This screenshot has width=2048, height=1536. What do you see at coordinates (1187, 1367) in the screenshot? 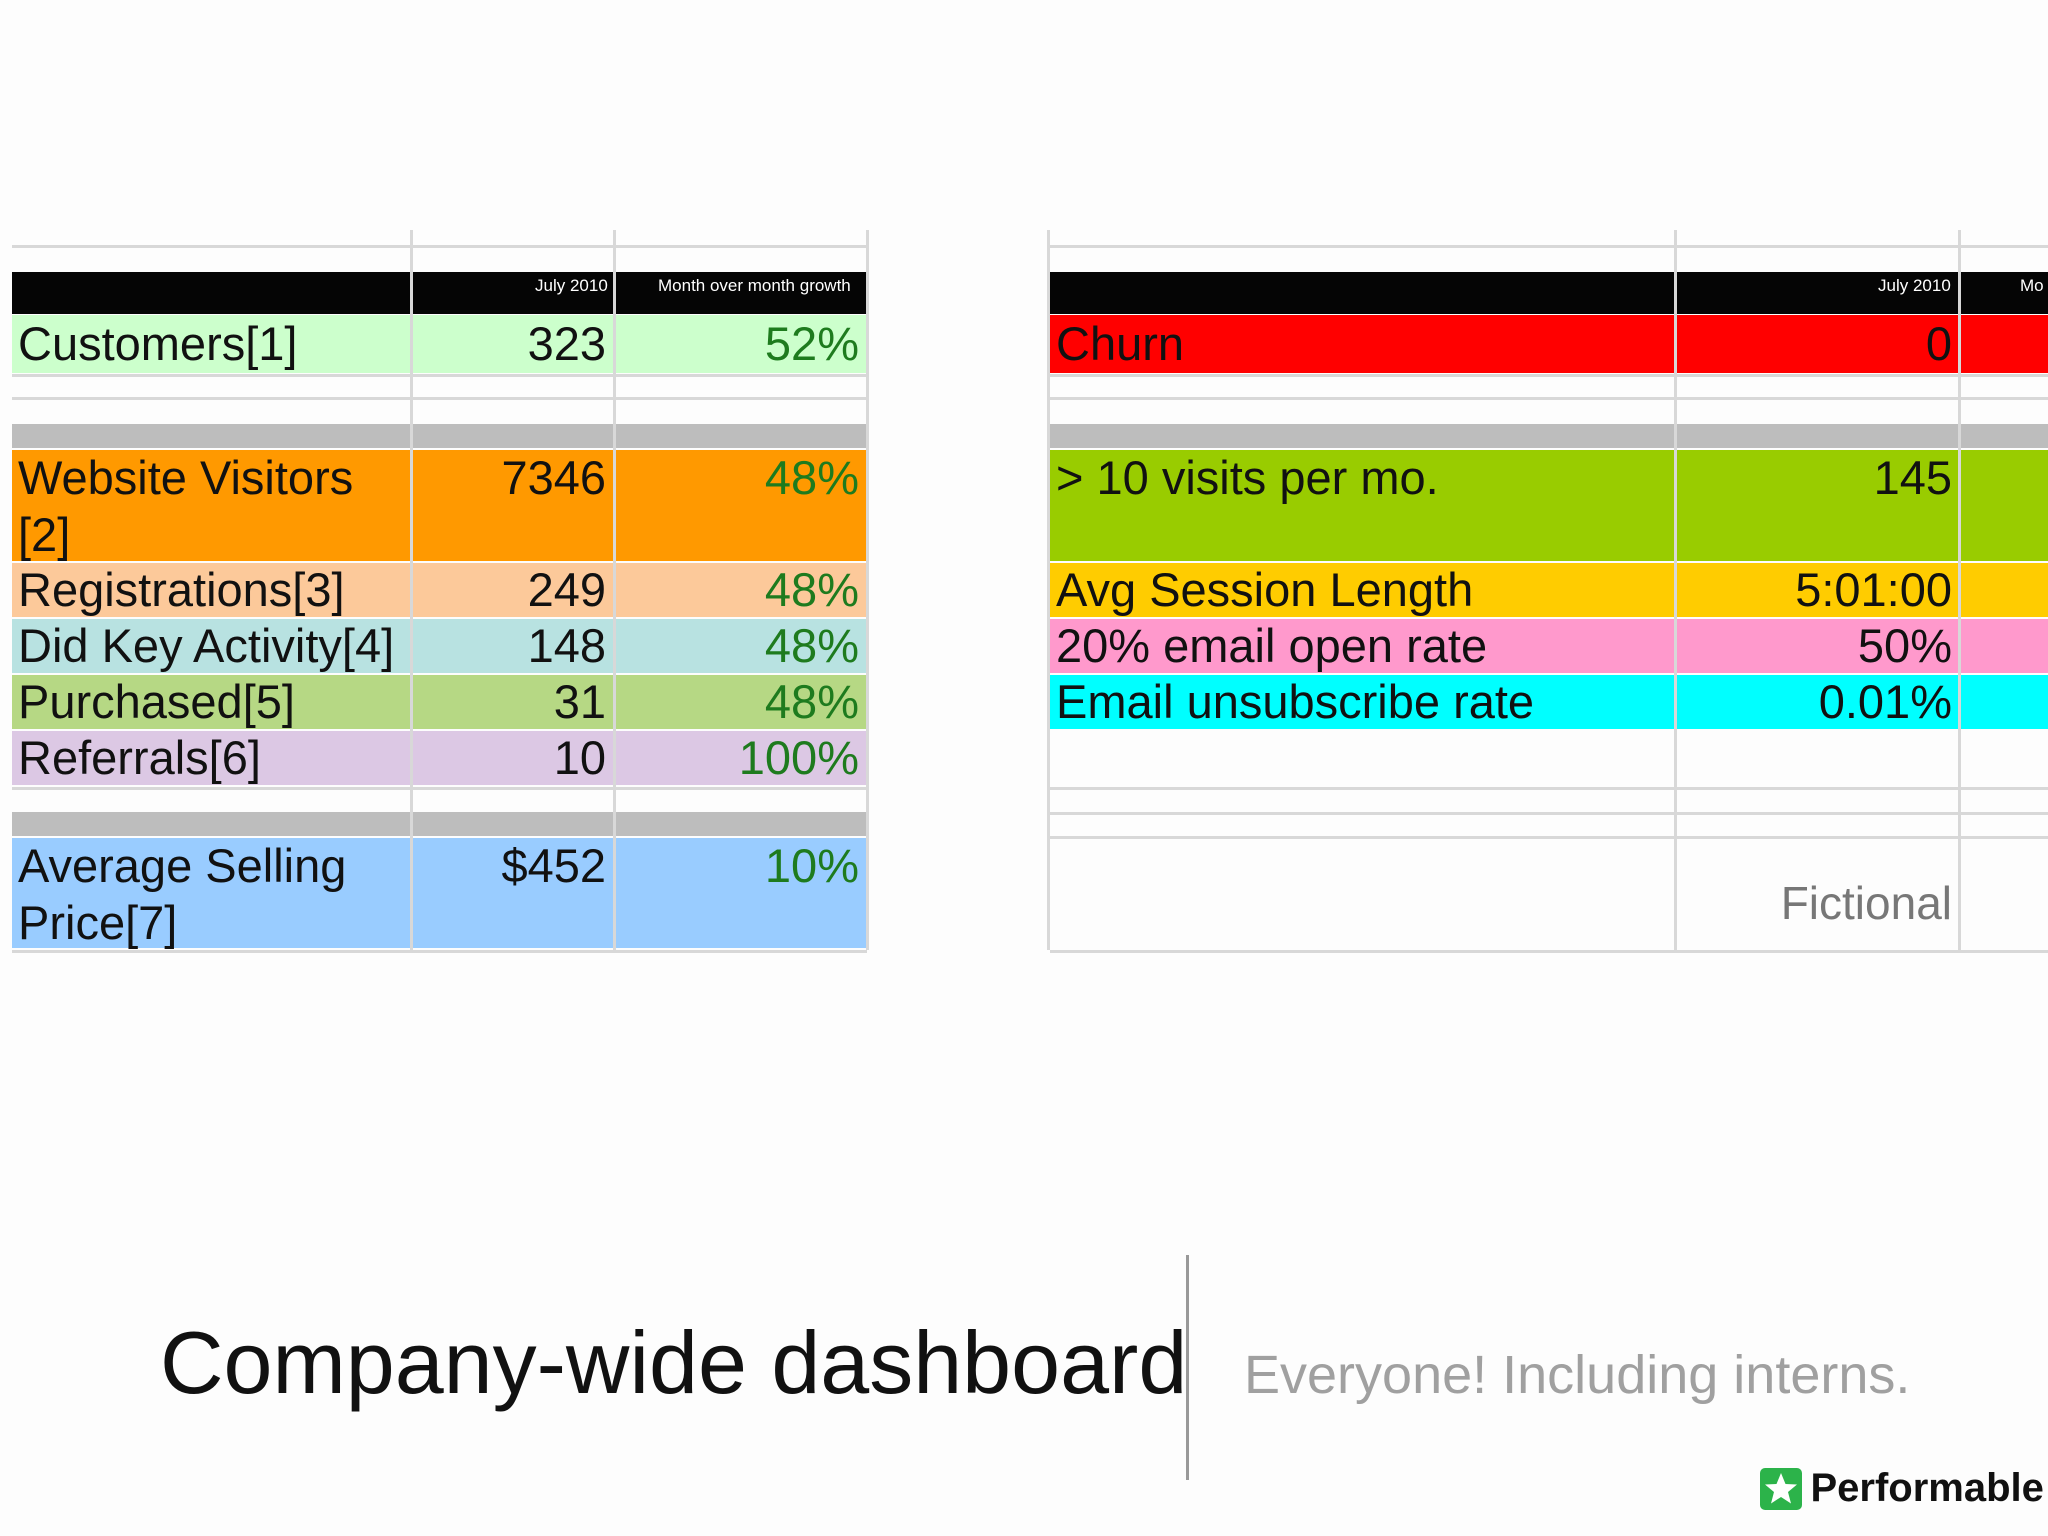
I see `caption-divider` at bounding box center [1187, 1367].